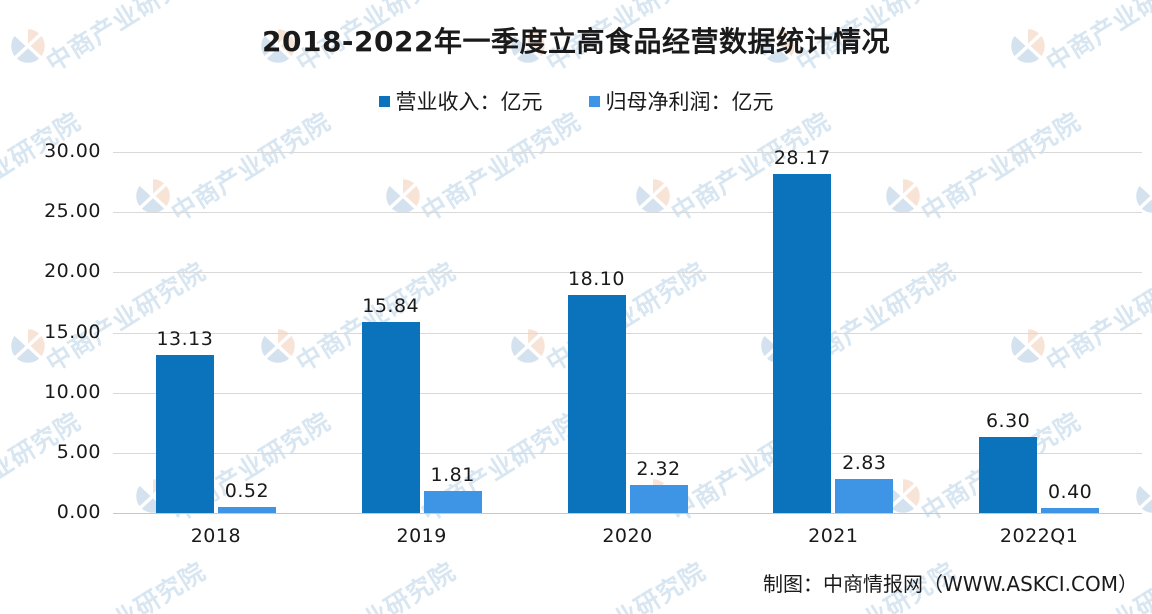  What do you see at coordinates (247, 490) in the screenshot?
I see `bar-value-label: 0.52` at bounding box center [247, 490].